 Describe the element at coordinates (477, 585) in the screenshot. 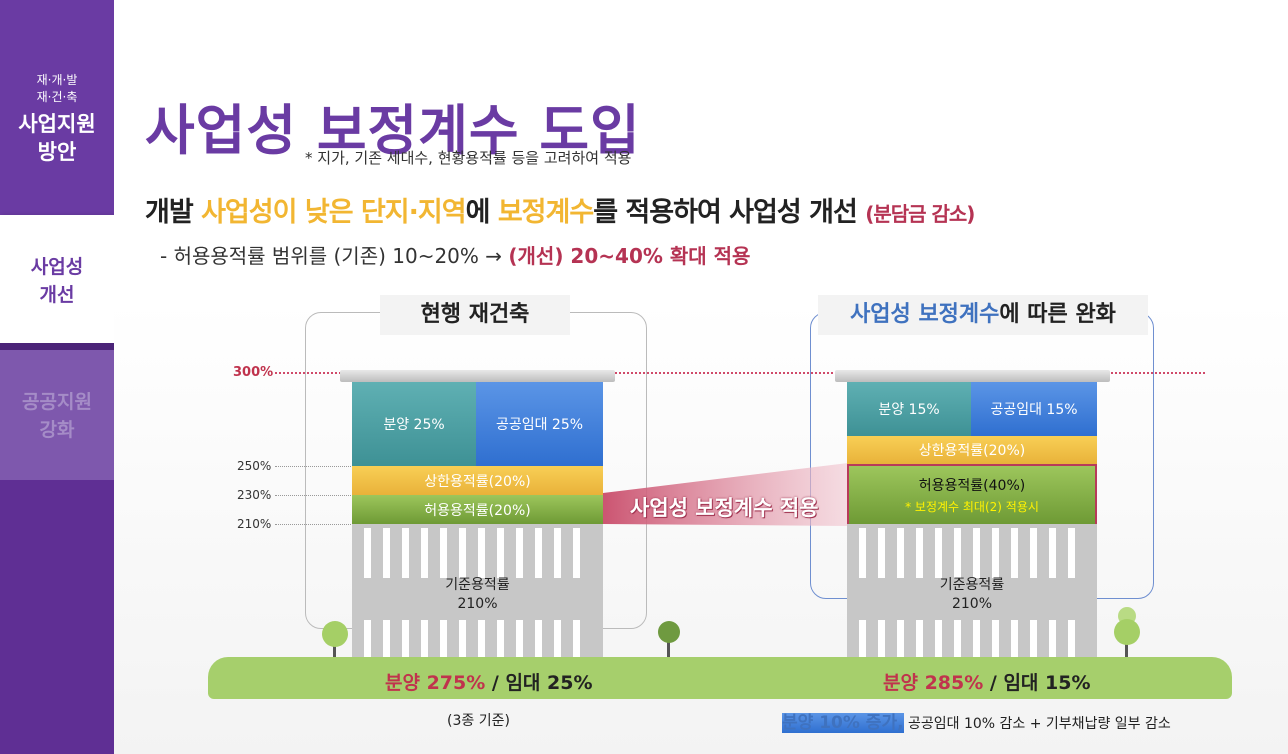

I see `left-base-label-1: 기준용적률` at that location.